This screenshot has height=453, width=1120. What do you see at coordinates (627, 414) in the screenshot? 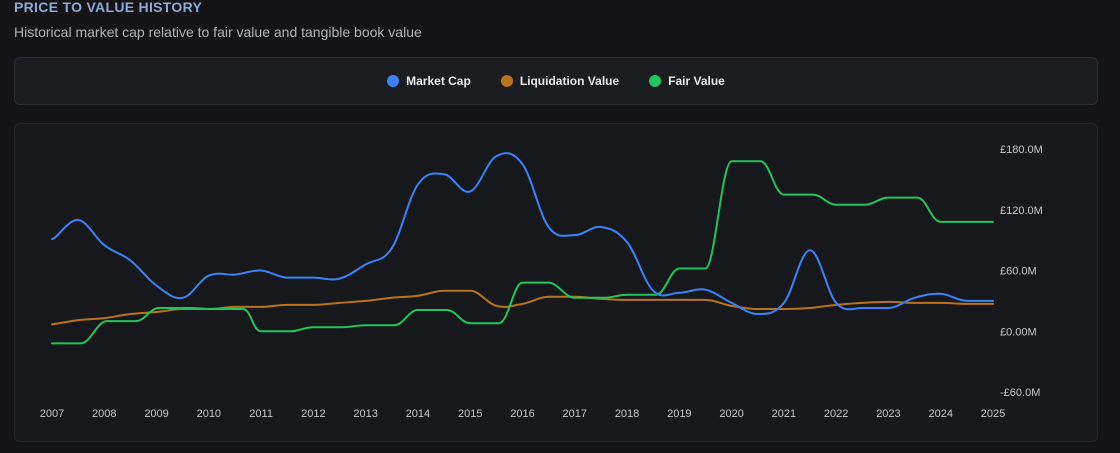
I see `x-tick-label: 2018` at bounding box center [627, 414].